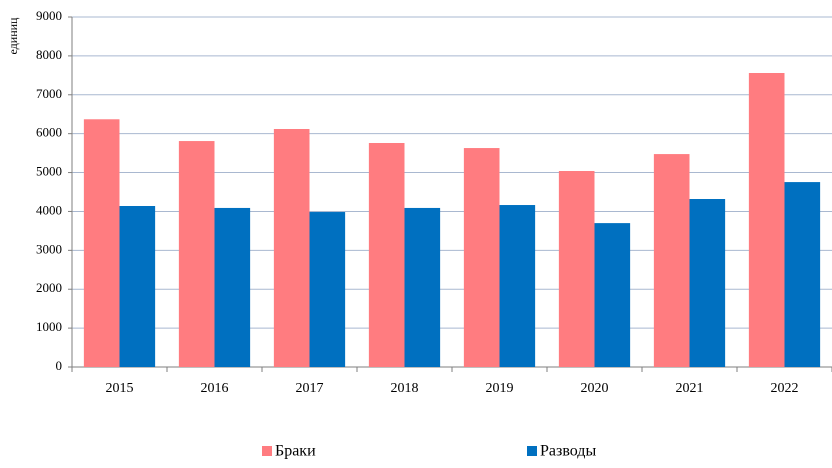  Describe the element at coordinates (310, 388) in the screenshot. I see `x-tick-label: 2017` at that location.